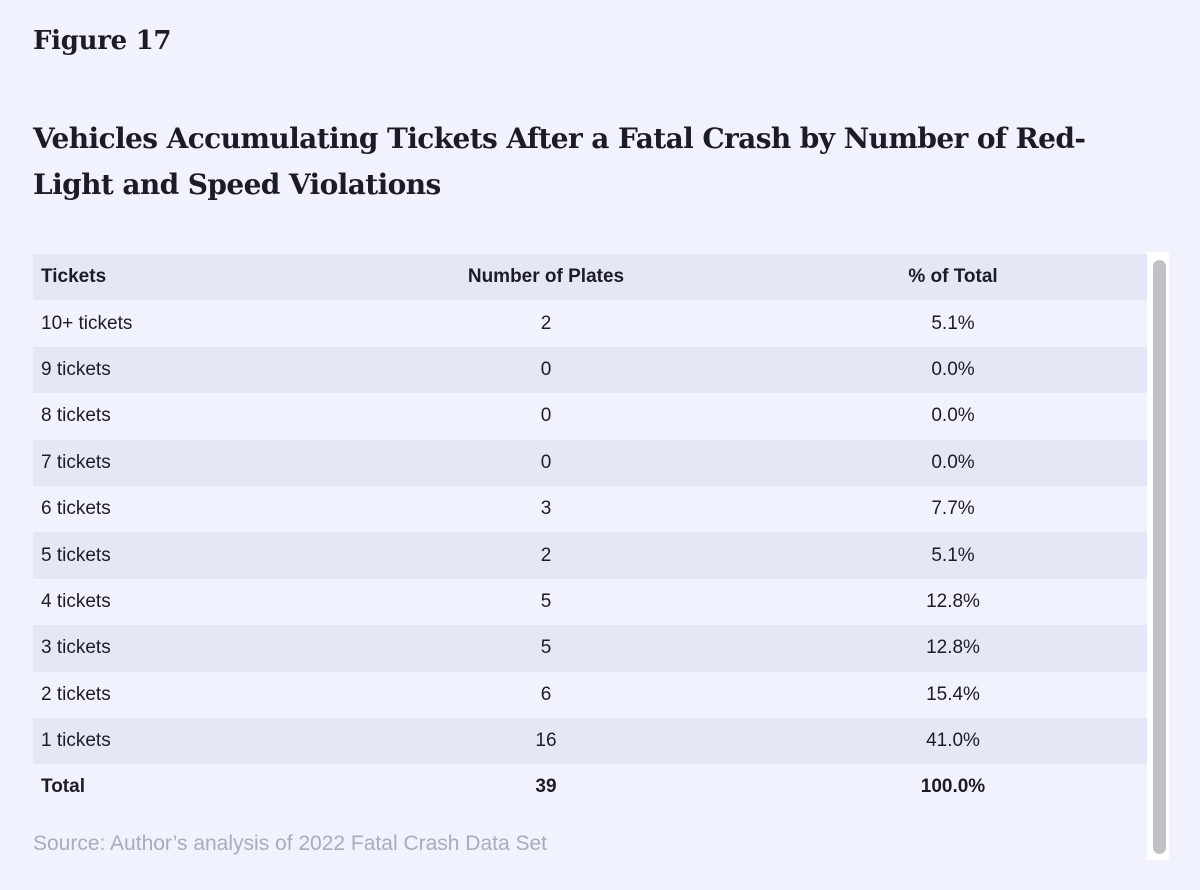  Describe the element at coordinates (102, 41) in the screenshot. I see `figure-label: Figure 17` at that location.